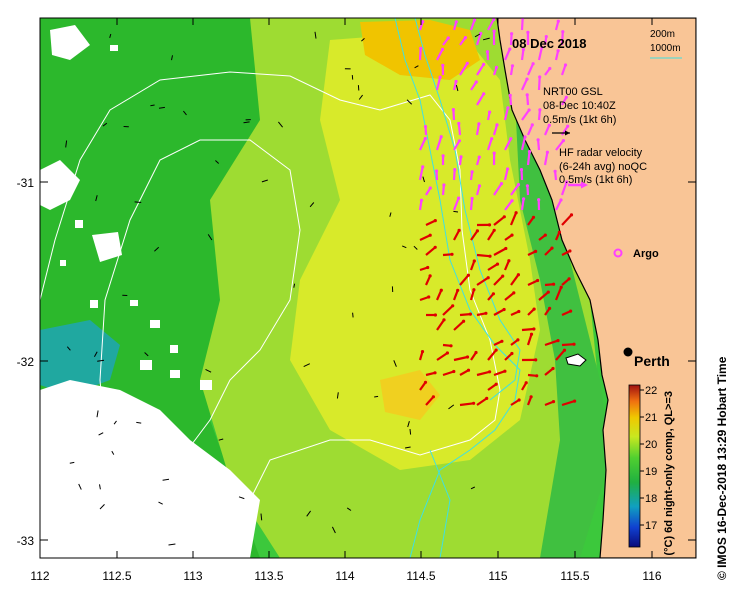  I want to click on colorbar-tick-label: 21, so click(651, 418).